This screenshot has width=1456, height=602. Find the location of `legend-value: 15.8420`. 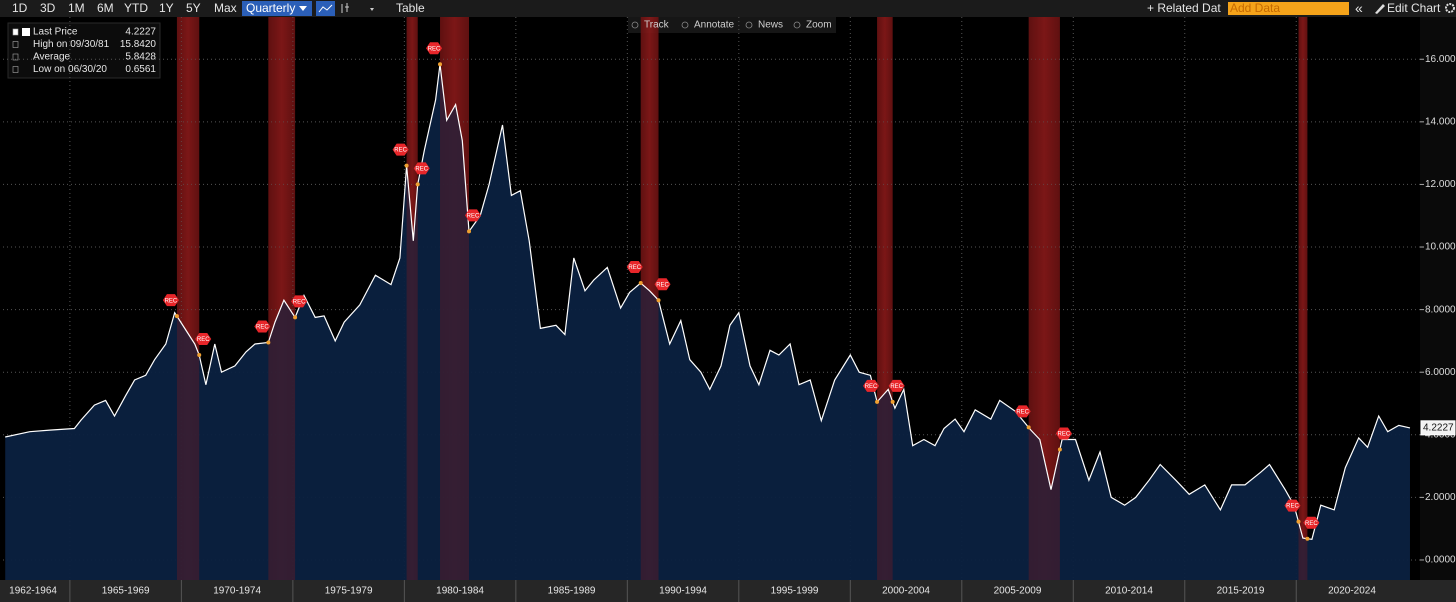

legend-value: 15.8420 is located at coordinates (138, 44).